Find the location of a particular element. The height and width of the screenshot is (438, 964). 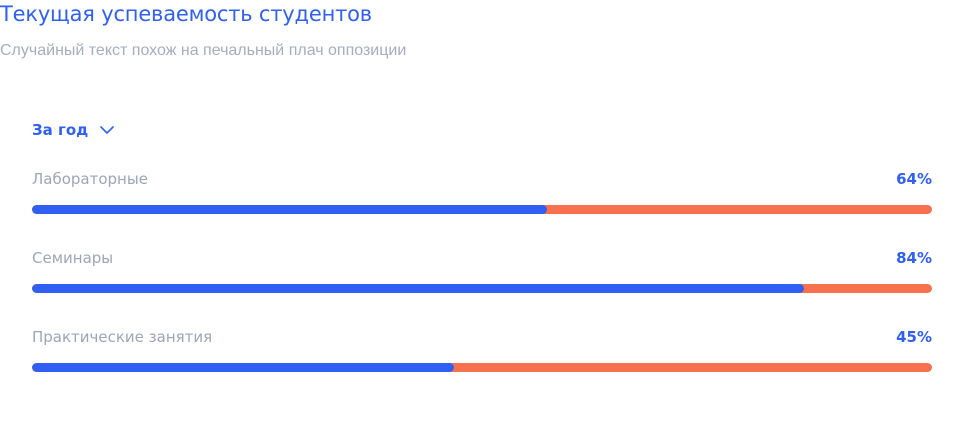

chevron-down-icon is located at coordinates (107, 129).